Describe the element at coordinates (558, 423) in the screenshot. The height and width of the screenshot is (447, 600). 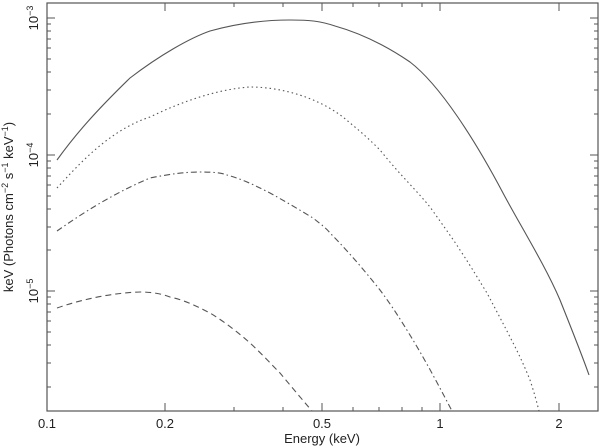
I see `x-label-2: 2` at that location.